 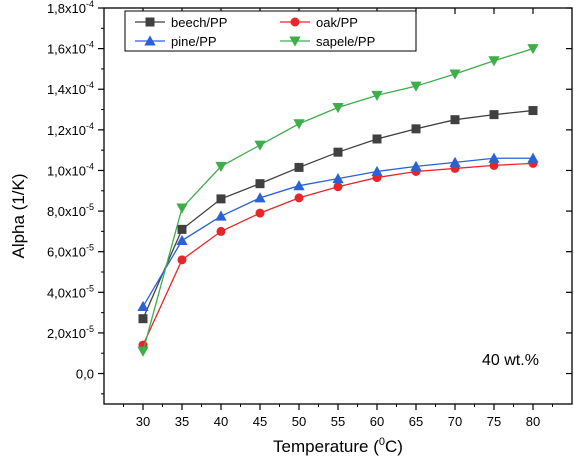 I want to click on y-tick-label: 0,0, so click(x=85, y=374).